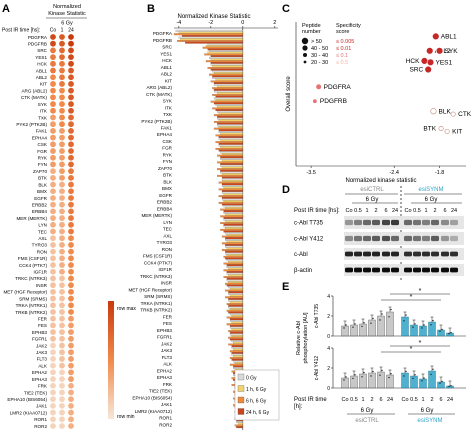 The width and height of the screenshot is (474, 443). I want to click on panel-b-kinase-label: RYK, so click(168, 154).